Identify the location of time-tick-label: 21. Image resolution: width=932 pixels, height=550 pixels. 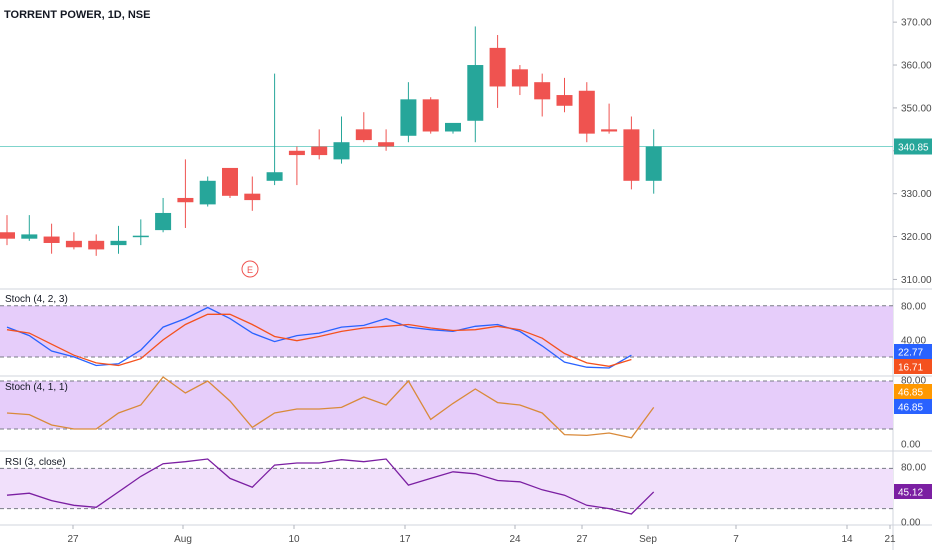
(890, 539).